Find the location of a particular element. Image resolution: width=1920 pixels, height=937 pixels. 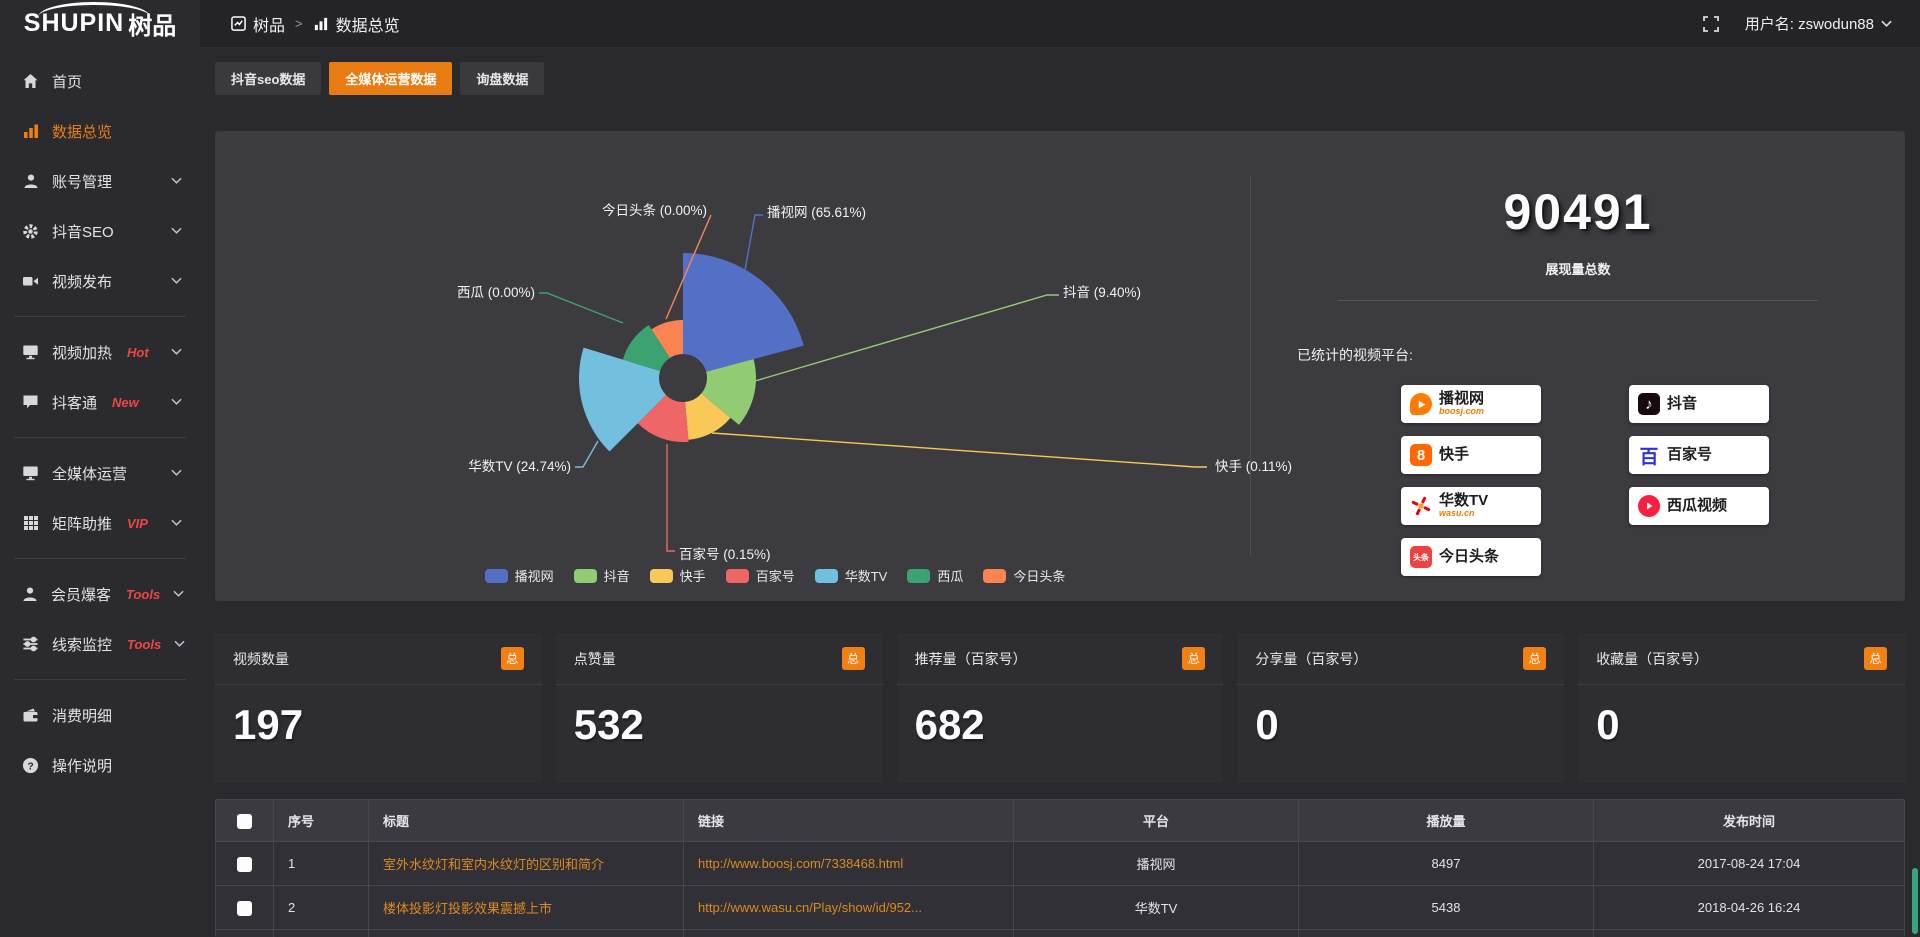

wallet-icon is located at coordinates (30, 715).